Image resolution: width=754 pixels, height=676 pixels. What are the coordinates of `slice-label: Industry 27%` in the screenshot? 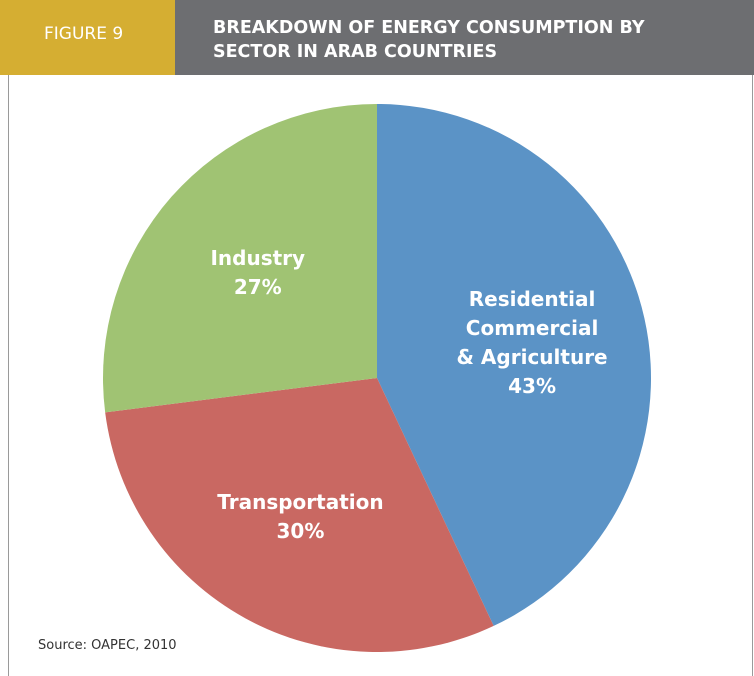 It's located at (257, 273).